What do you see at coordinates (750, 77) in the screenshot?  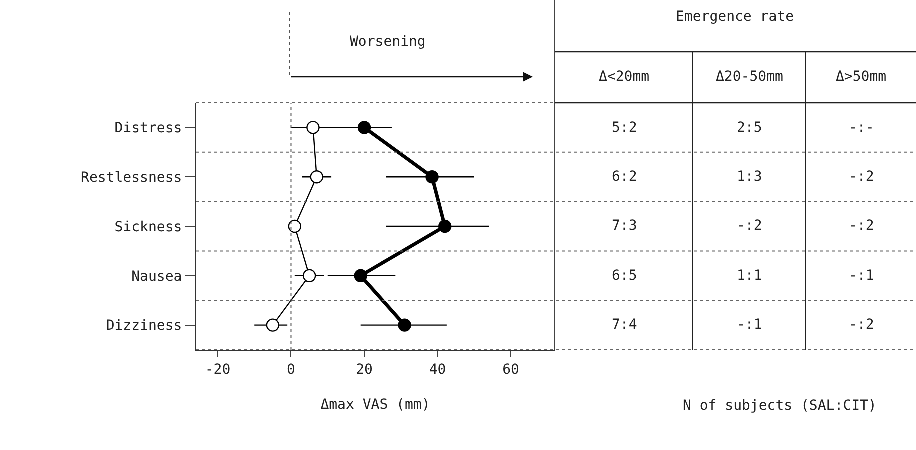 I see `text: Δ20-50mm` at bounding box center [750, 77].